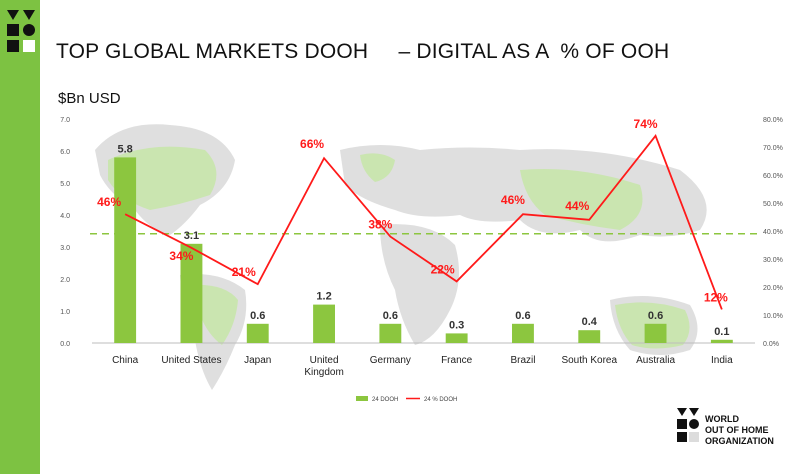  What do you see at coordinates (244, 272) in the screenshot?
I see `line-value-label: 21%` at bounding box center [244, 272].